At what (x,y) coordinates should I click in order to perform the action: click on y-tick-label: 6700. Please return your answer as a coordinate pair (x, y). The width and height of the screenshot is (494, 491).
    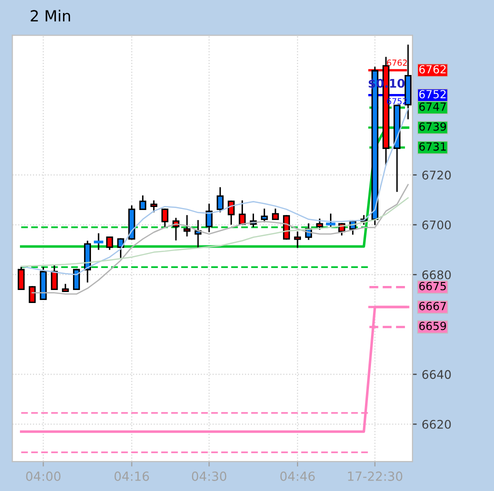
    Looking at the image, I should click on (436, 225).